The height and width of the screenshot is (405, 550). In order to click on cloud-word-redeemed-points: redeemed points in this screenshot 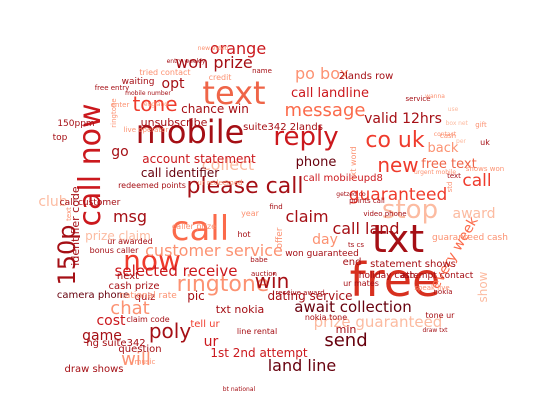, I will do `click(152, 185)`.